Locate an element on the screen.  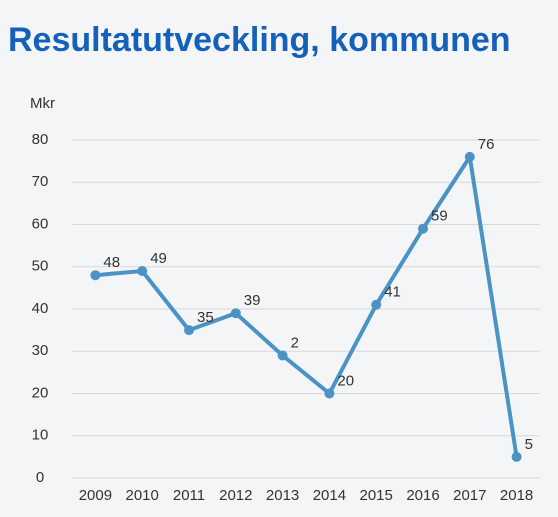
x-tick-label: 2012 is located at coordinates (235, 495).